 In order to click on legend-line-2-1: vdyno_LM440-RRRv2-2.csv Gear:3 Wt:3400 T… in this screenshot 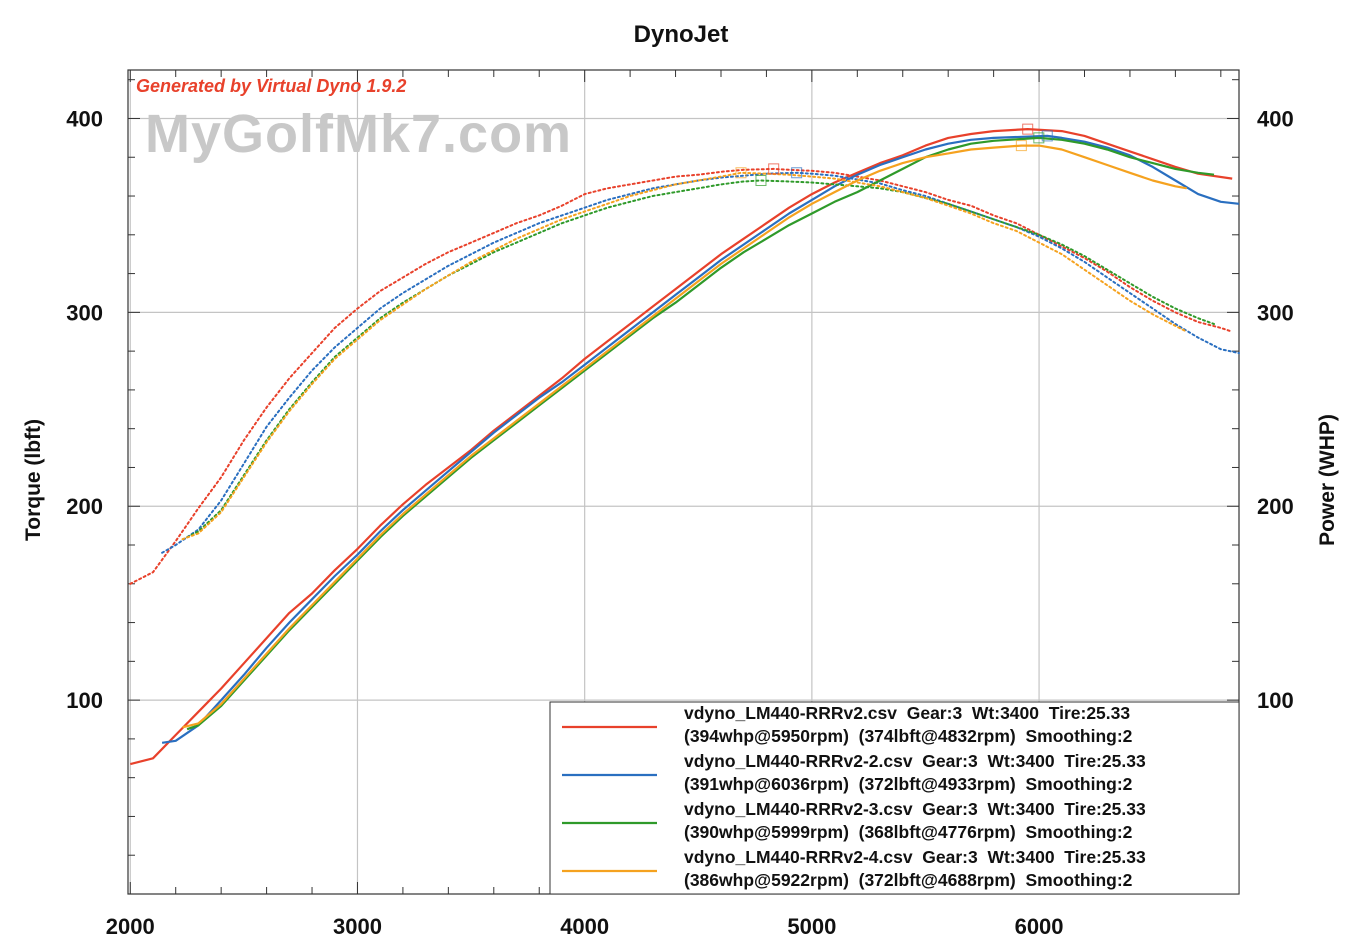, I will do `click(915, 761)`.